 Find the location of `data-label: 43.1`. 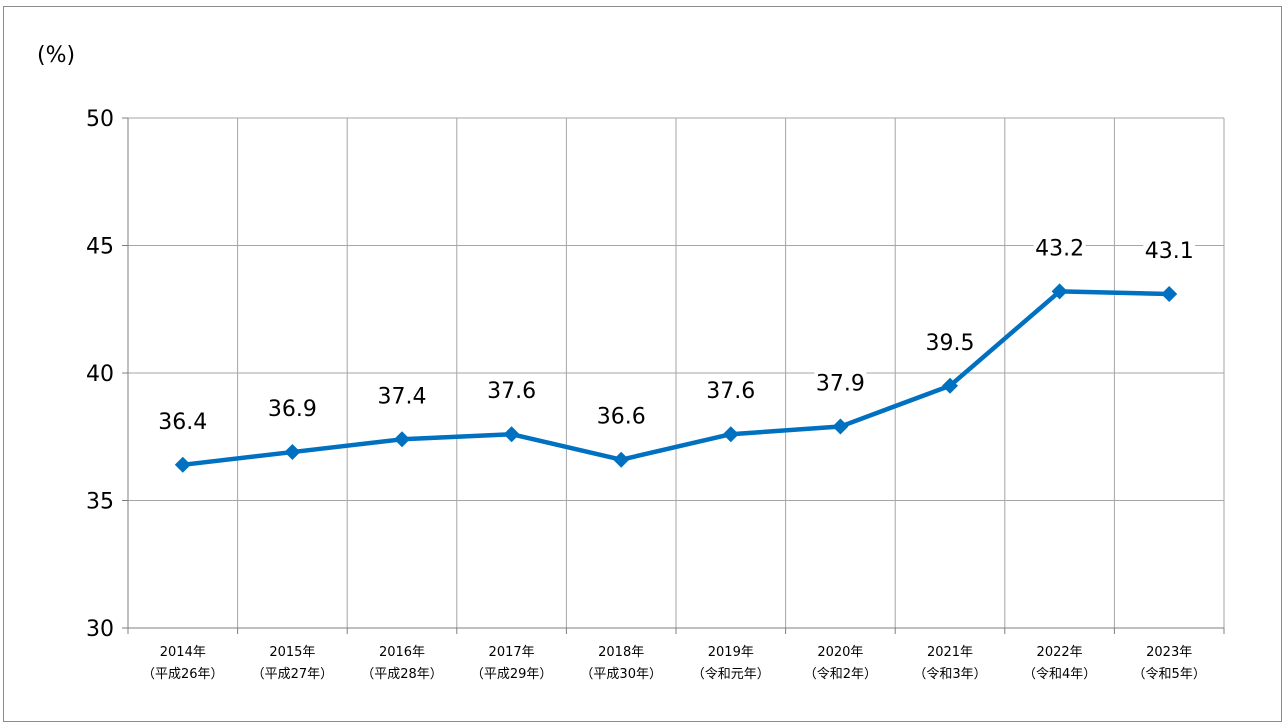

data-label: 43.1 is located at coordinates (1169, 251).